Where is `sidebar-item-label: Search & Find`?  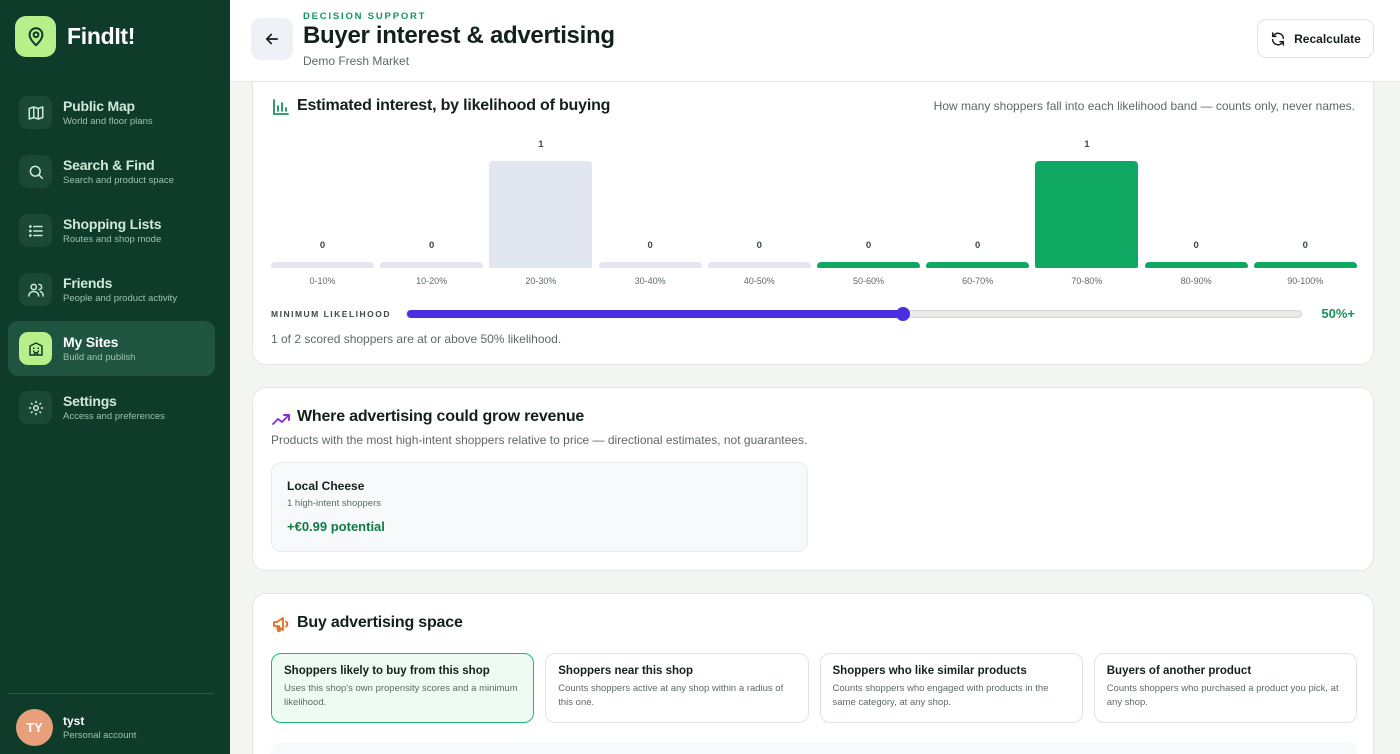
sidebar-item-label: Search & Find is located at coordinates (109, 165).